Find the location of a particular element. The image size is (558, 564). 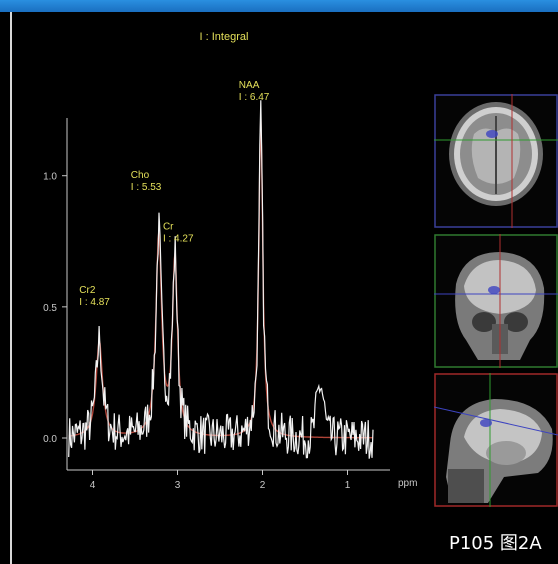

peak-name-label: Cr2 is located at coordinates (87, 290).